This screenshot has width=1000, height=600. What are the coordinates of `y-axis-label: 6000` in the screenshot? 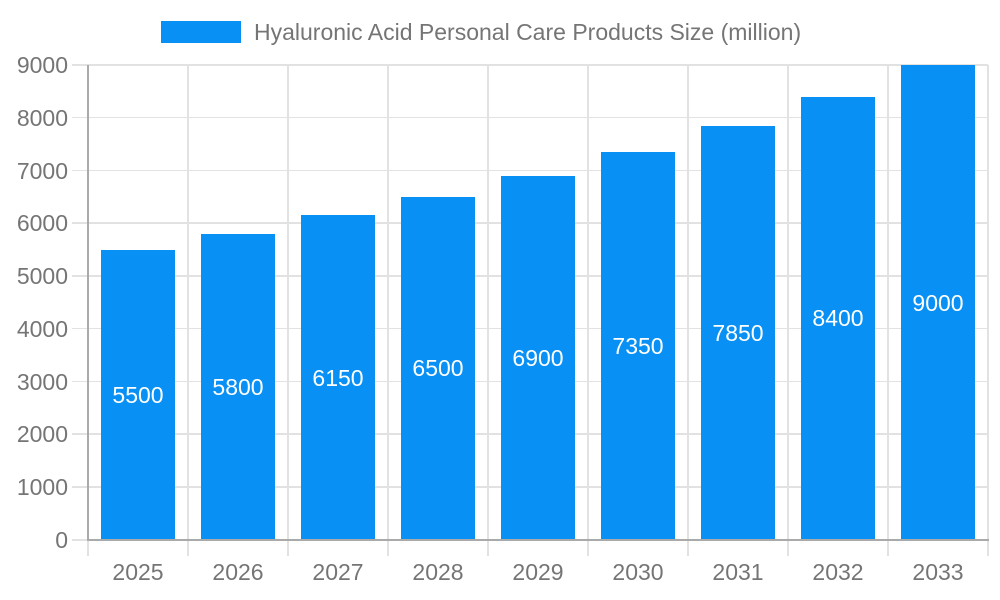 It's located at (42, 223).